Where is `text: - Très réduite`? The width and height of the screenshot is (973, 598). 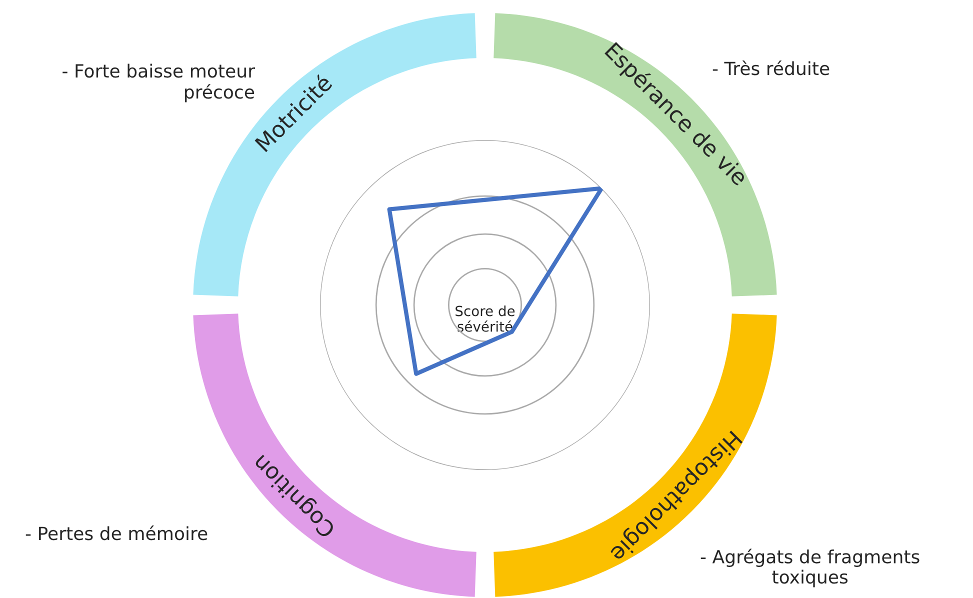 text: - Très réduite is located at coordinates (771, 68).